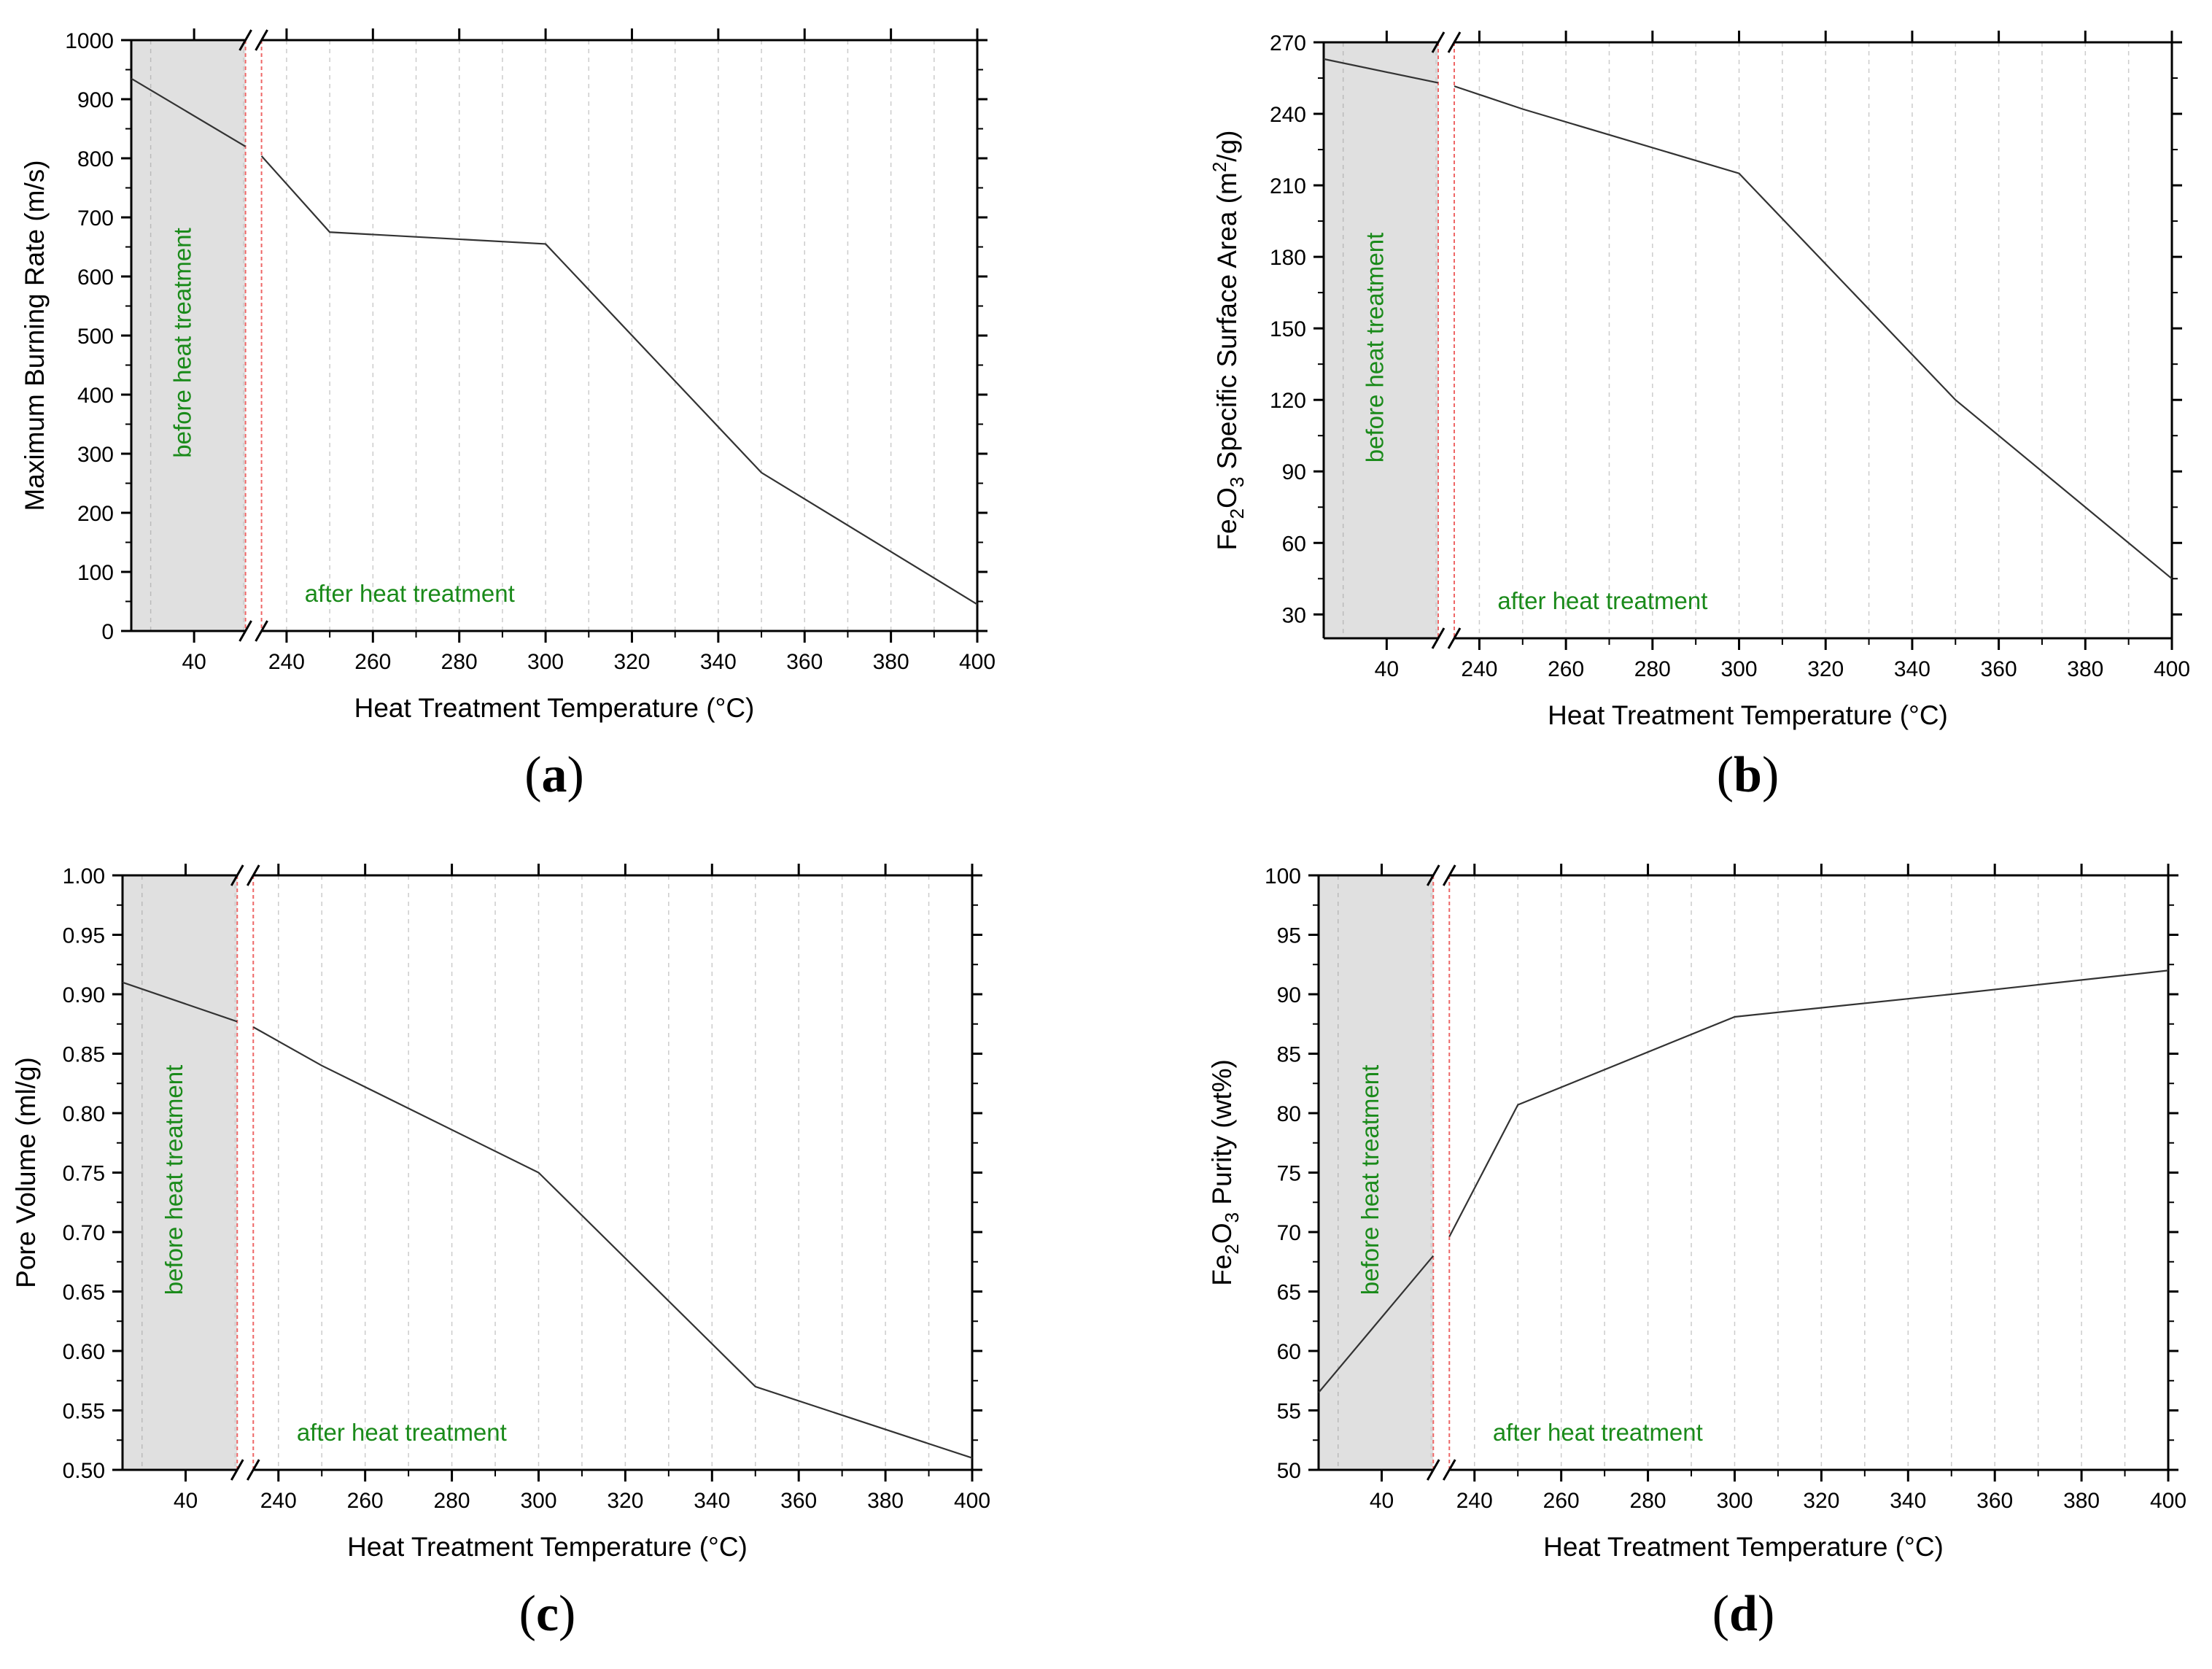 Image resolution: width=2212 pixels, height=1669 pixels. Describe the element at coordinates (1225, 1172) in the screenshot. I see `y-axis-label: Fe2O3 Purity (wt%)` at that location.